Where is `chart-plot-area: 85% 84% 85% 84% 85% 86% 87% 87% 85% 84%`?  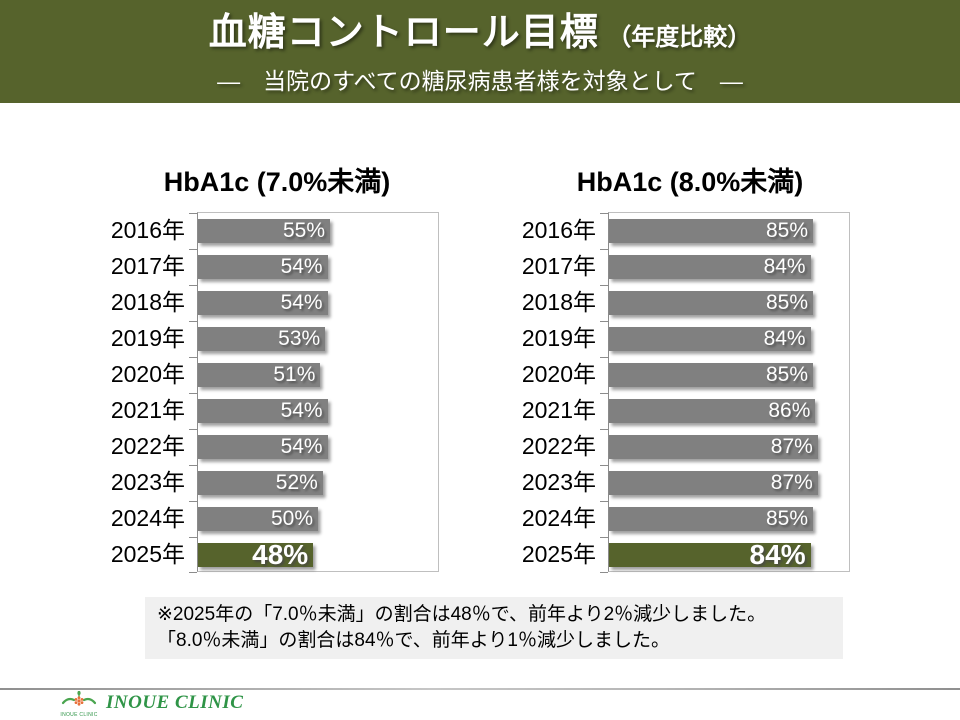 chart-plot-area: 85% 84% 85% 84% 85% 86% 87% 87% 85% 84% is located at coordinates (725, 392).